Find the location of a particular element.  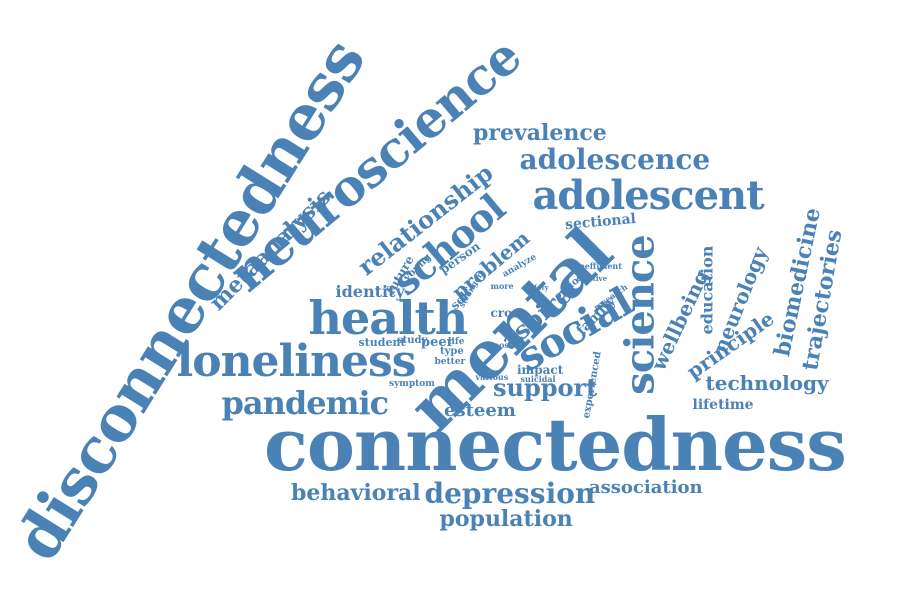

word-lifetime: lifetime is located at coordinates (723, 405).